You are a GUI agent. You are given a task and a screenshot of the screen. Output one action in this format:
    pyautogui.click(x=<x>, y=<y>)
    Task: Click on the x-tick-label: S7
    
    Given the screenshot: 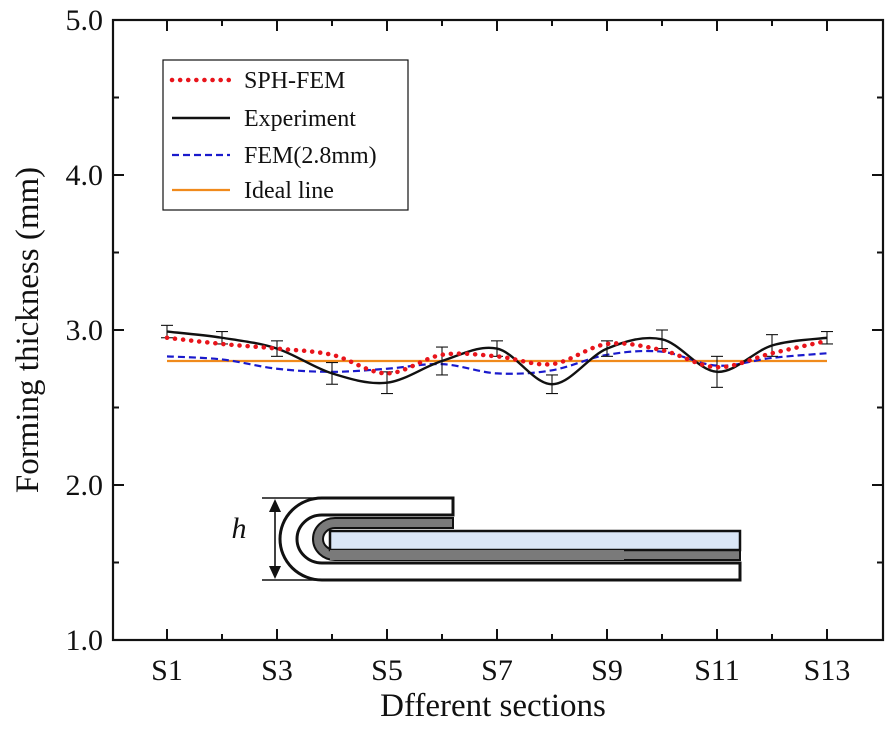 What is the action you would take?
    pyautogui.click(x=497, y=670)
    